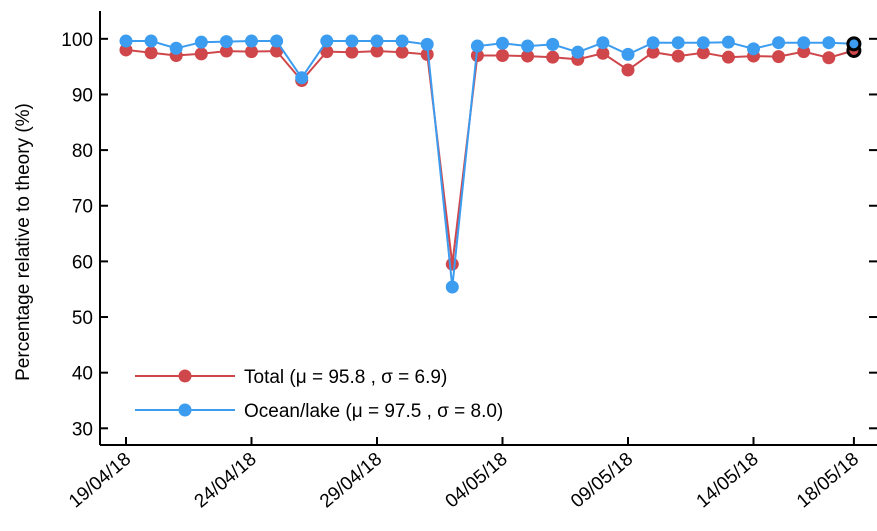 The height and width of the screenshot is (531, 877). What do you see at coordinates (77, 40) in the screenshot?
I see `y-tick-label: 100` at bounding box center [77, 40].